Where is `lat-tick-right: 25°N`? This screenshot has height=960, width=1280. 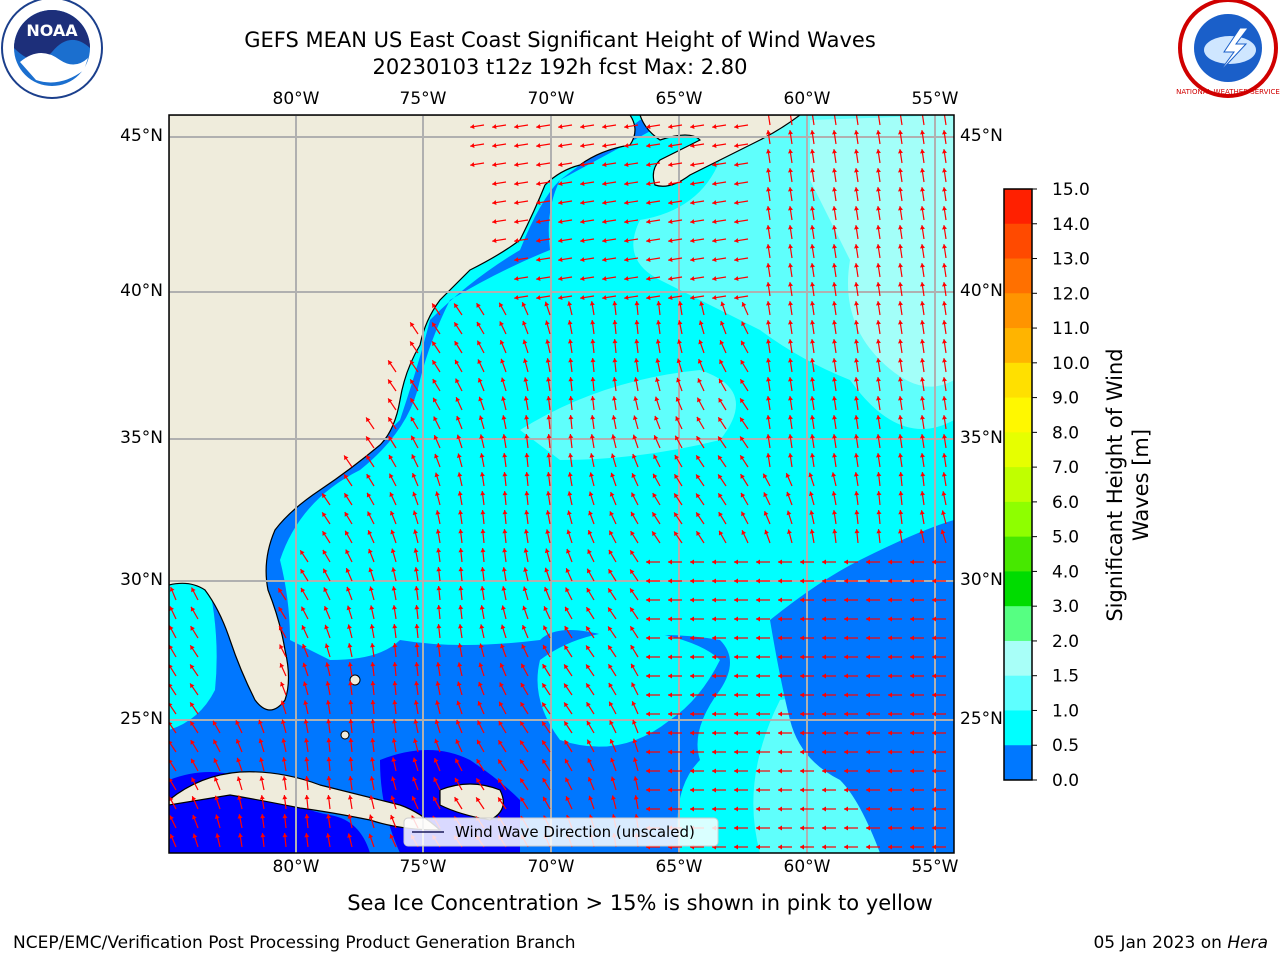 lat-tick-right: 25°N is located at coordinates (981, 719).